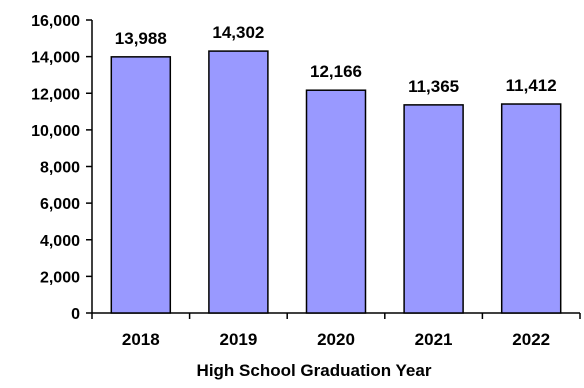 The image size is (584, 388). Describe the element at coordinates (238, 339) in the screenshot. I see `x-tick-label-2019: 2019` at that location.